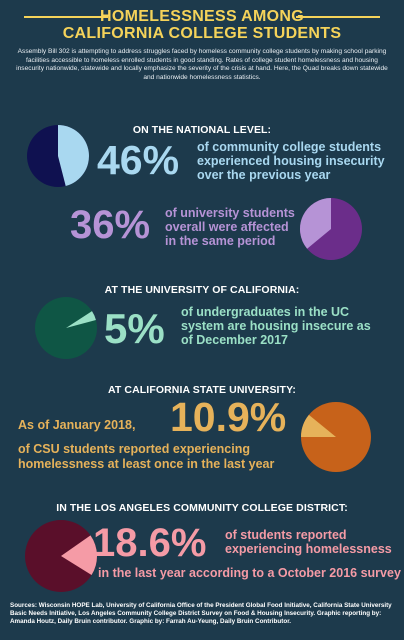  I want to click on national-univ-pie, so click(331, 229).